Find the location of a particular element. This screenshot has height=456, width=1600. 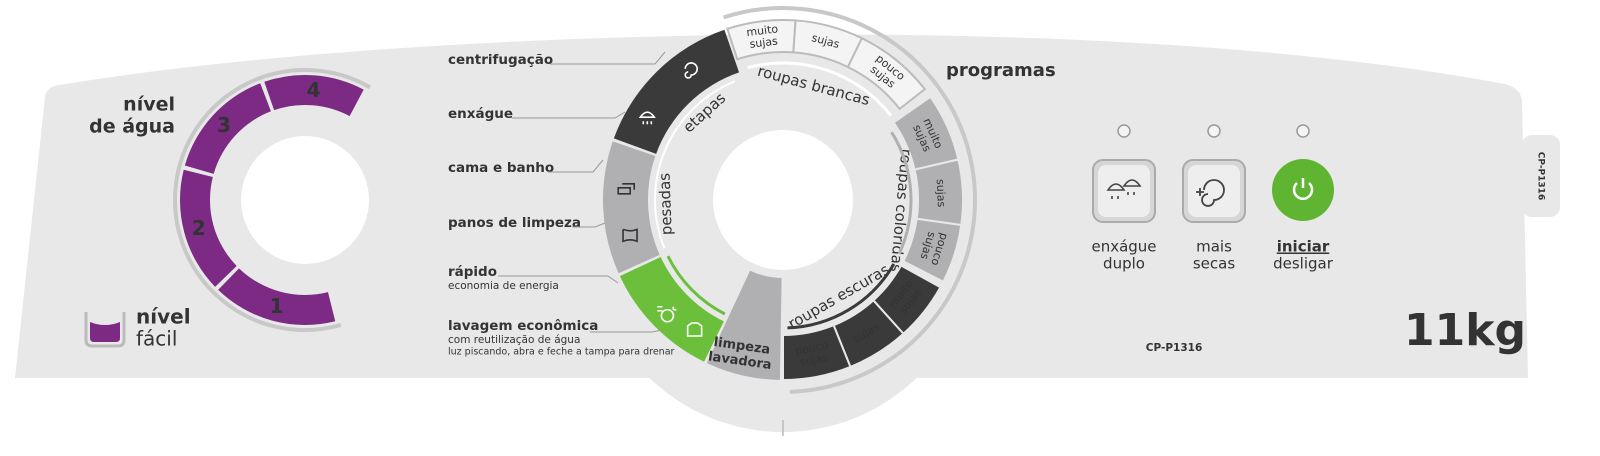

side-tab is located at coordinates (1541, 176).